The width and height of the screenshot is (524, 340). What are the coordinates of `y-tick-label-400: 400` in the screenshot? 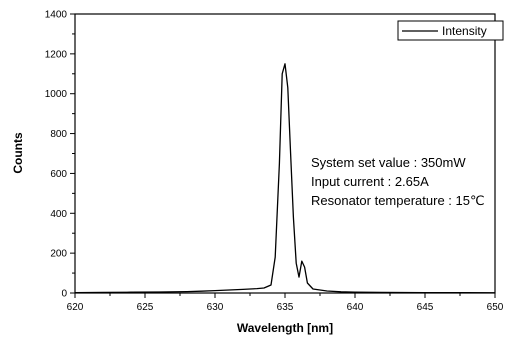 It's located at (58, 214).